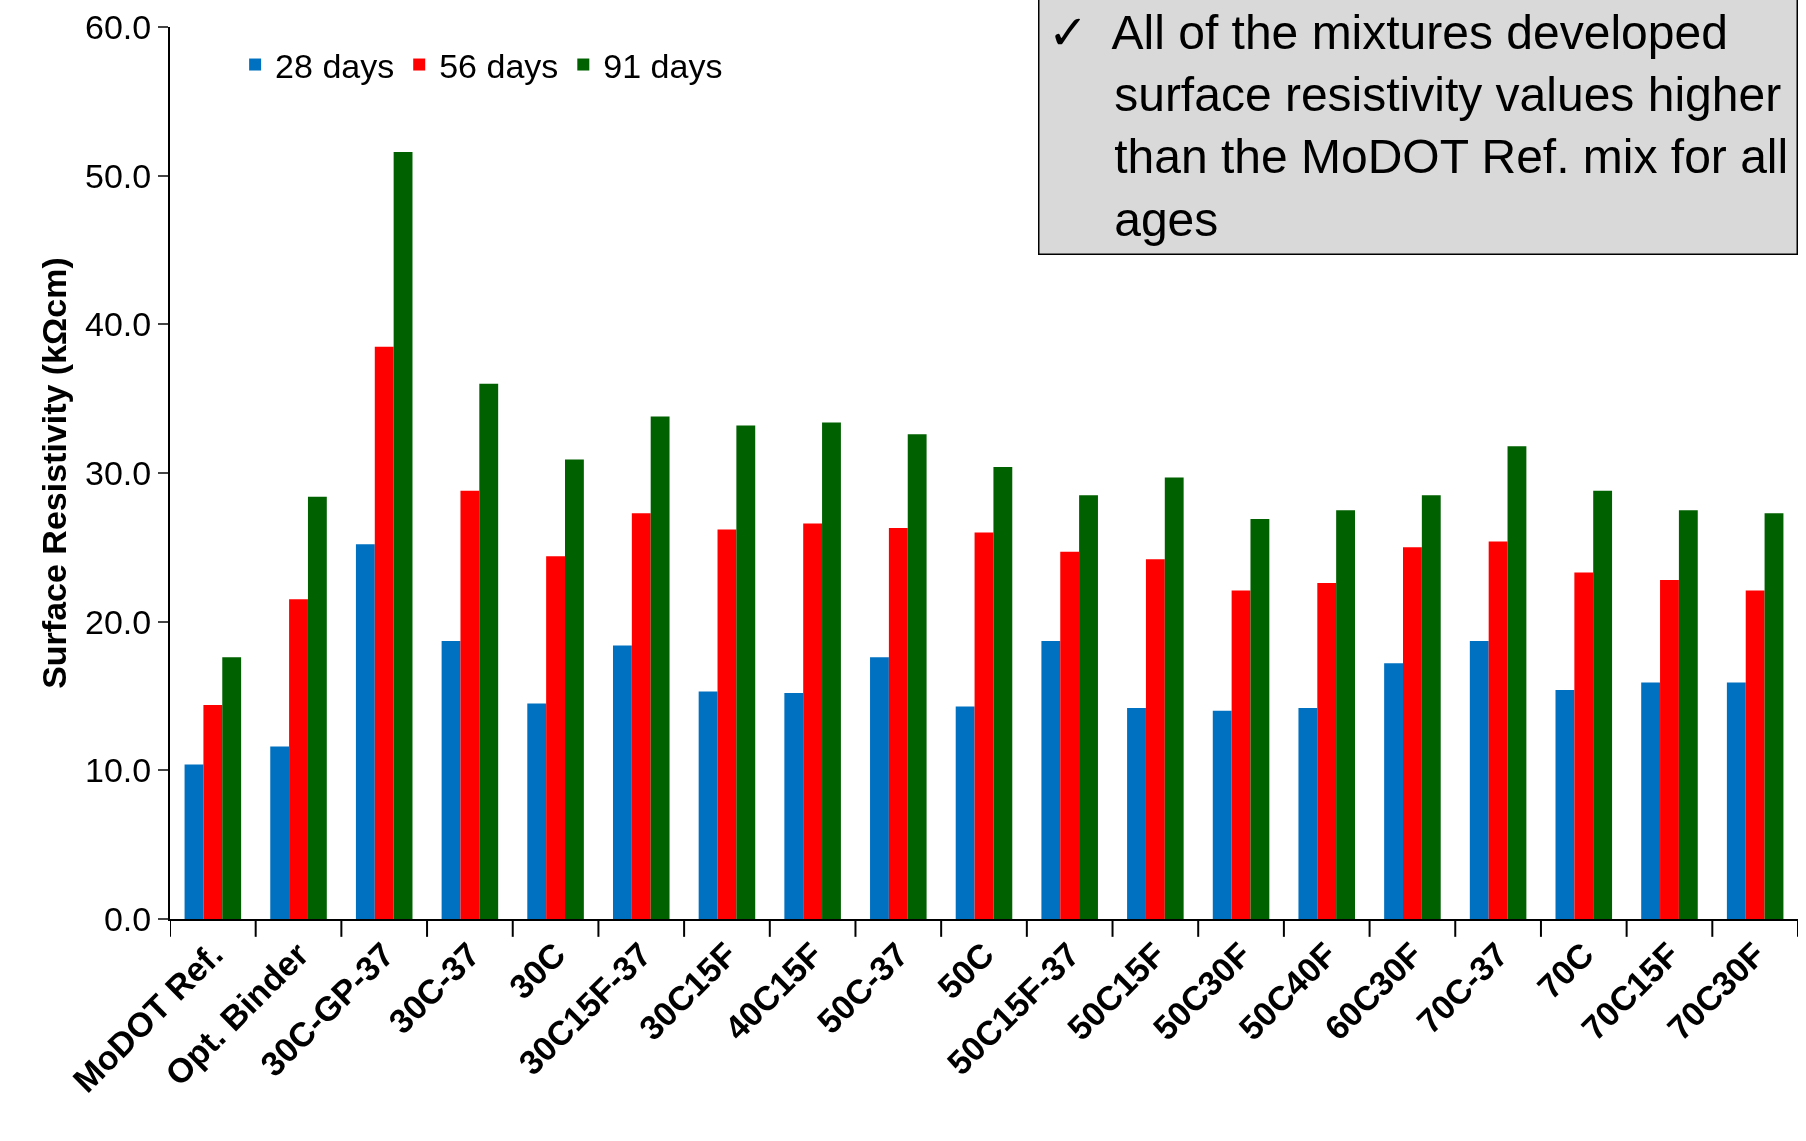  What do you see at coordinates (118, 472) in the screenshot?
I see `y-tick-label: 30.0` at bounding box center [118, 472].